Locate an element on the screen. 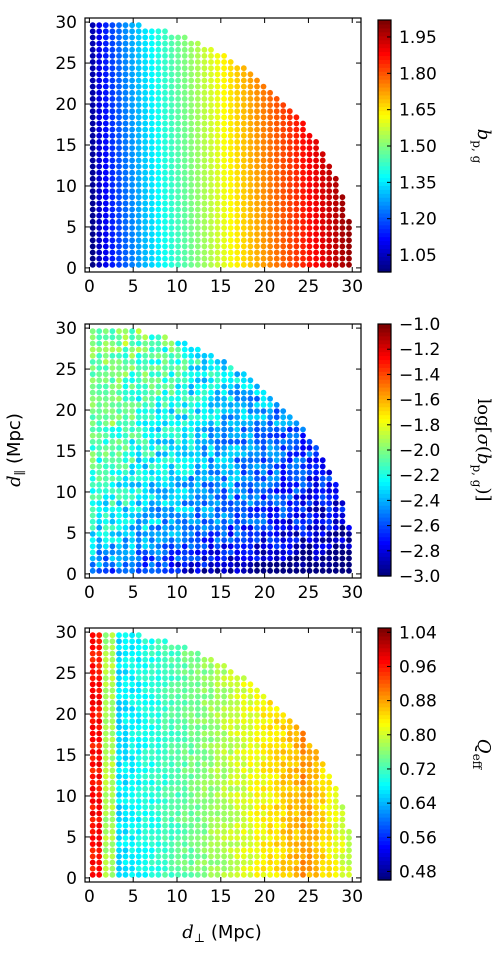  y-tick-label: 25 is located at coordinates (66, 370).